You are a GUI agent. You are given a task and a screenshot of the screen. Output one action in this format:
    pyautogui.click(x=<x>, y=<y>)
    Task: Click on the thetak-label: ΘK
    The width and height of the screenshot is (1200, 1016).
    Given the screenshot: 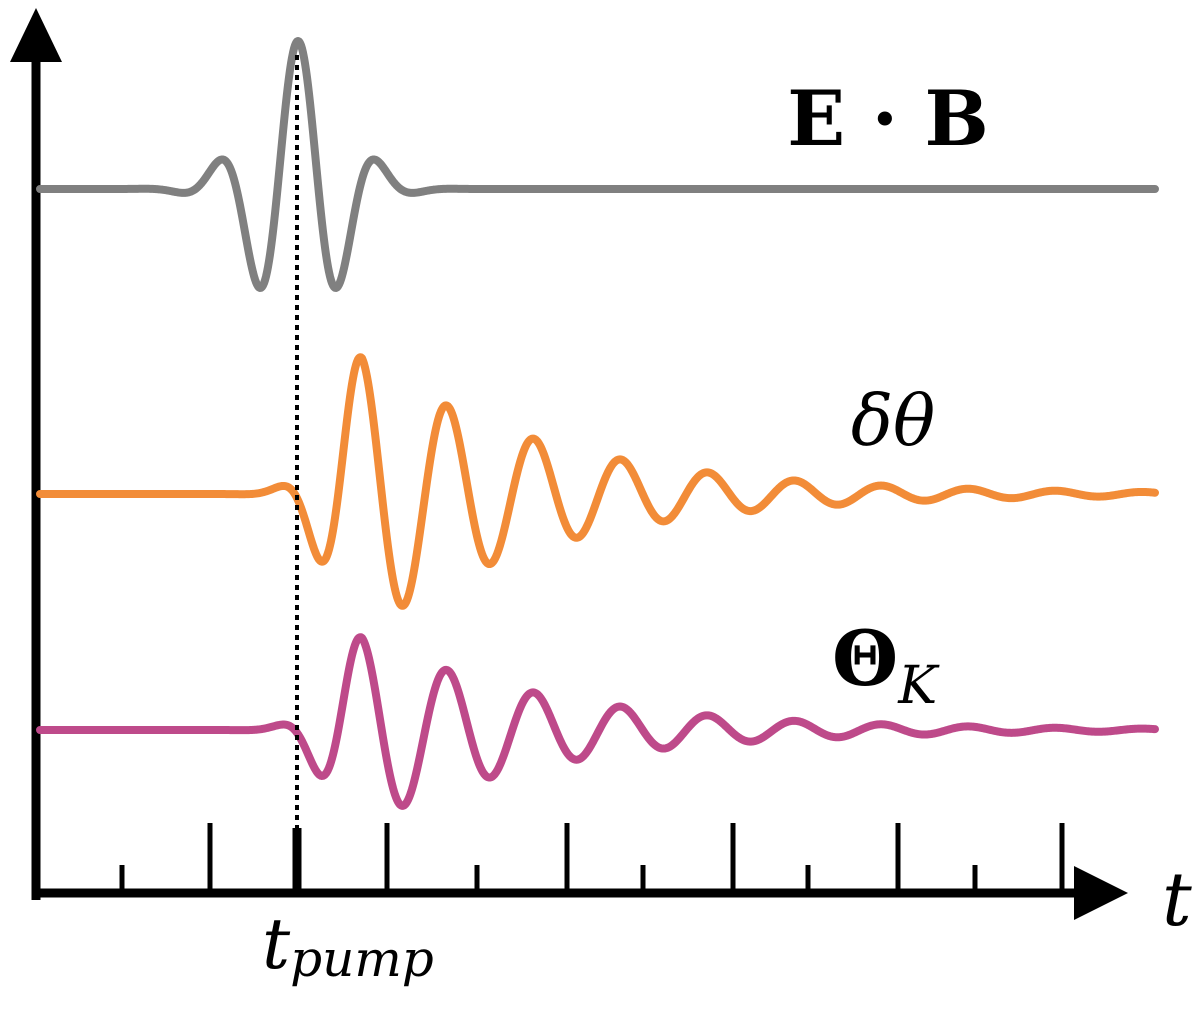 What is the action you would take?
    pyautogui.click(x=886, y=665)
    